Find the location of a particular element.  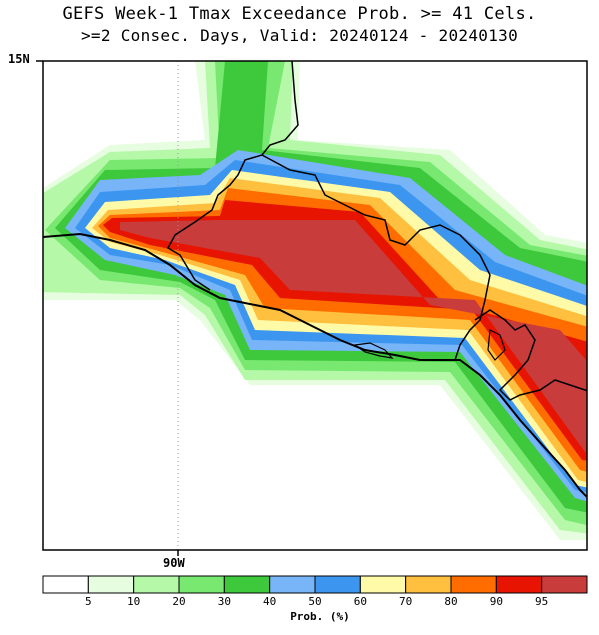

colorbar-tick-label: 40 is located at coordinates (269, 601).